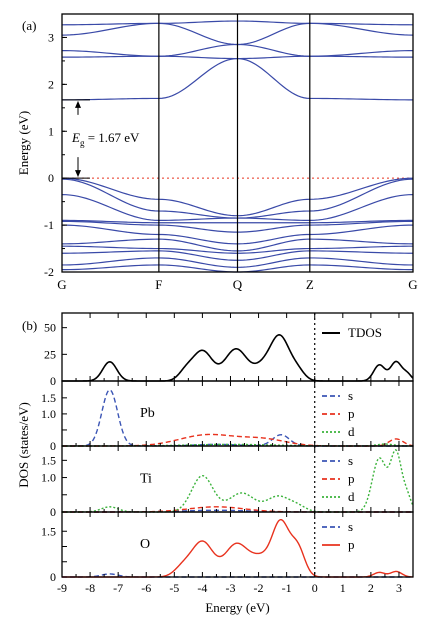 The image size is (426, 628). I want to click on panel-b-label: (b), so click(29, 325).